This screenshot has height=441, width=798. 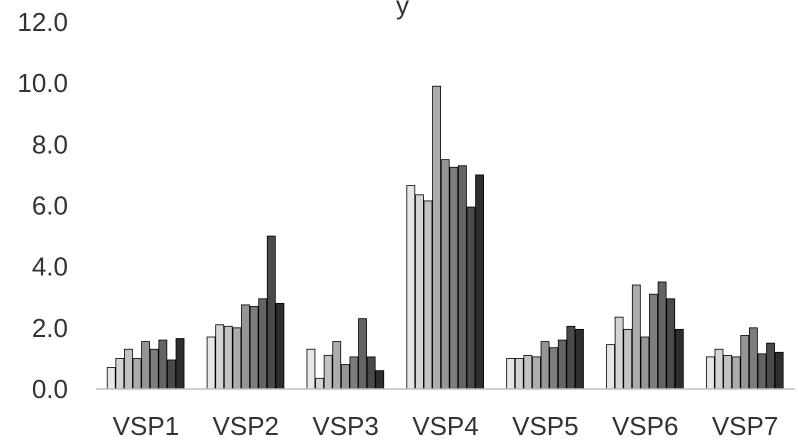 What do you see at coordinates (710, 373) in the screenshot?
I see `bar-vsp7-s1` at bounding box center [710, 373].